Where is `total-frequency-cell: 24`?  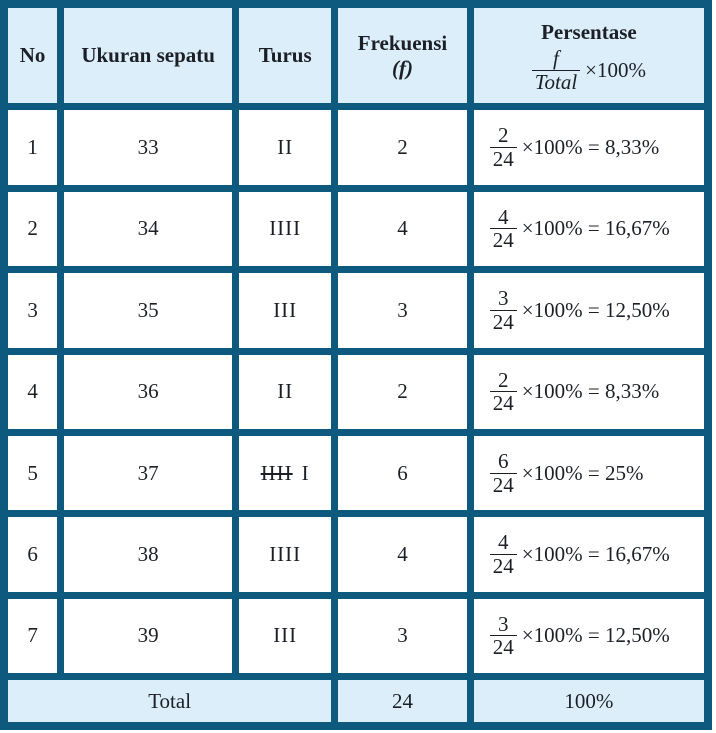 total-frequency-cell: 24 is located at coordinates (402, 701).